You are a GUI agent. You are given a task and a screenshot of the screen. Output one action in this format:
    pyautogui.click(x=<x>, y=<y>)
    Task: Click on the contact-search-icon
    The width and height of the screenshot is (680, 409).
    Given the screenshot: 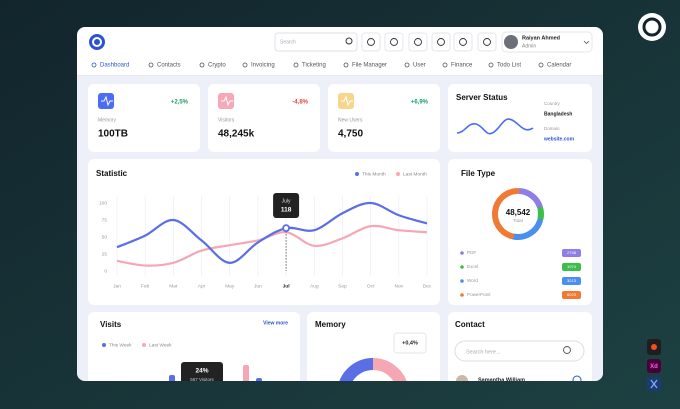 What is the action you would take?
    pyautogui.click(x=567, y=350)
    